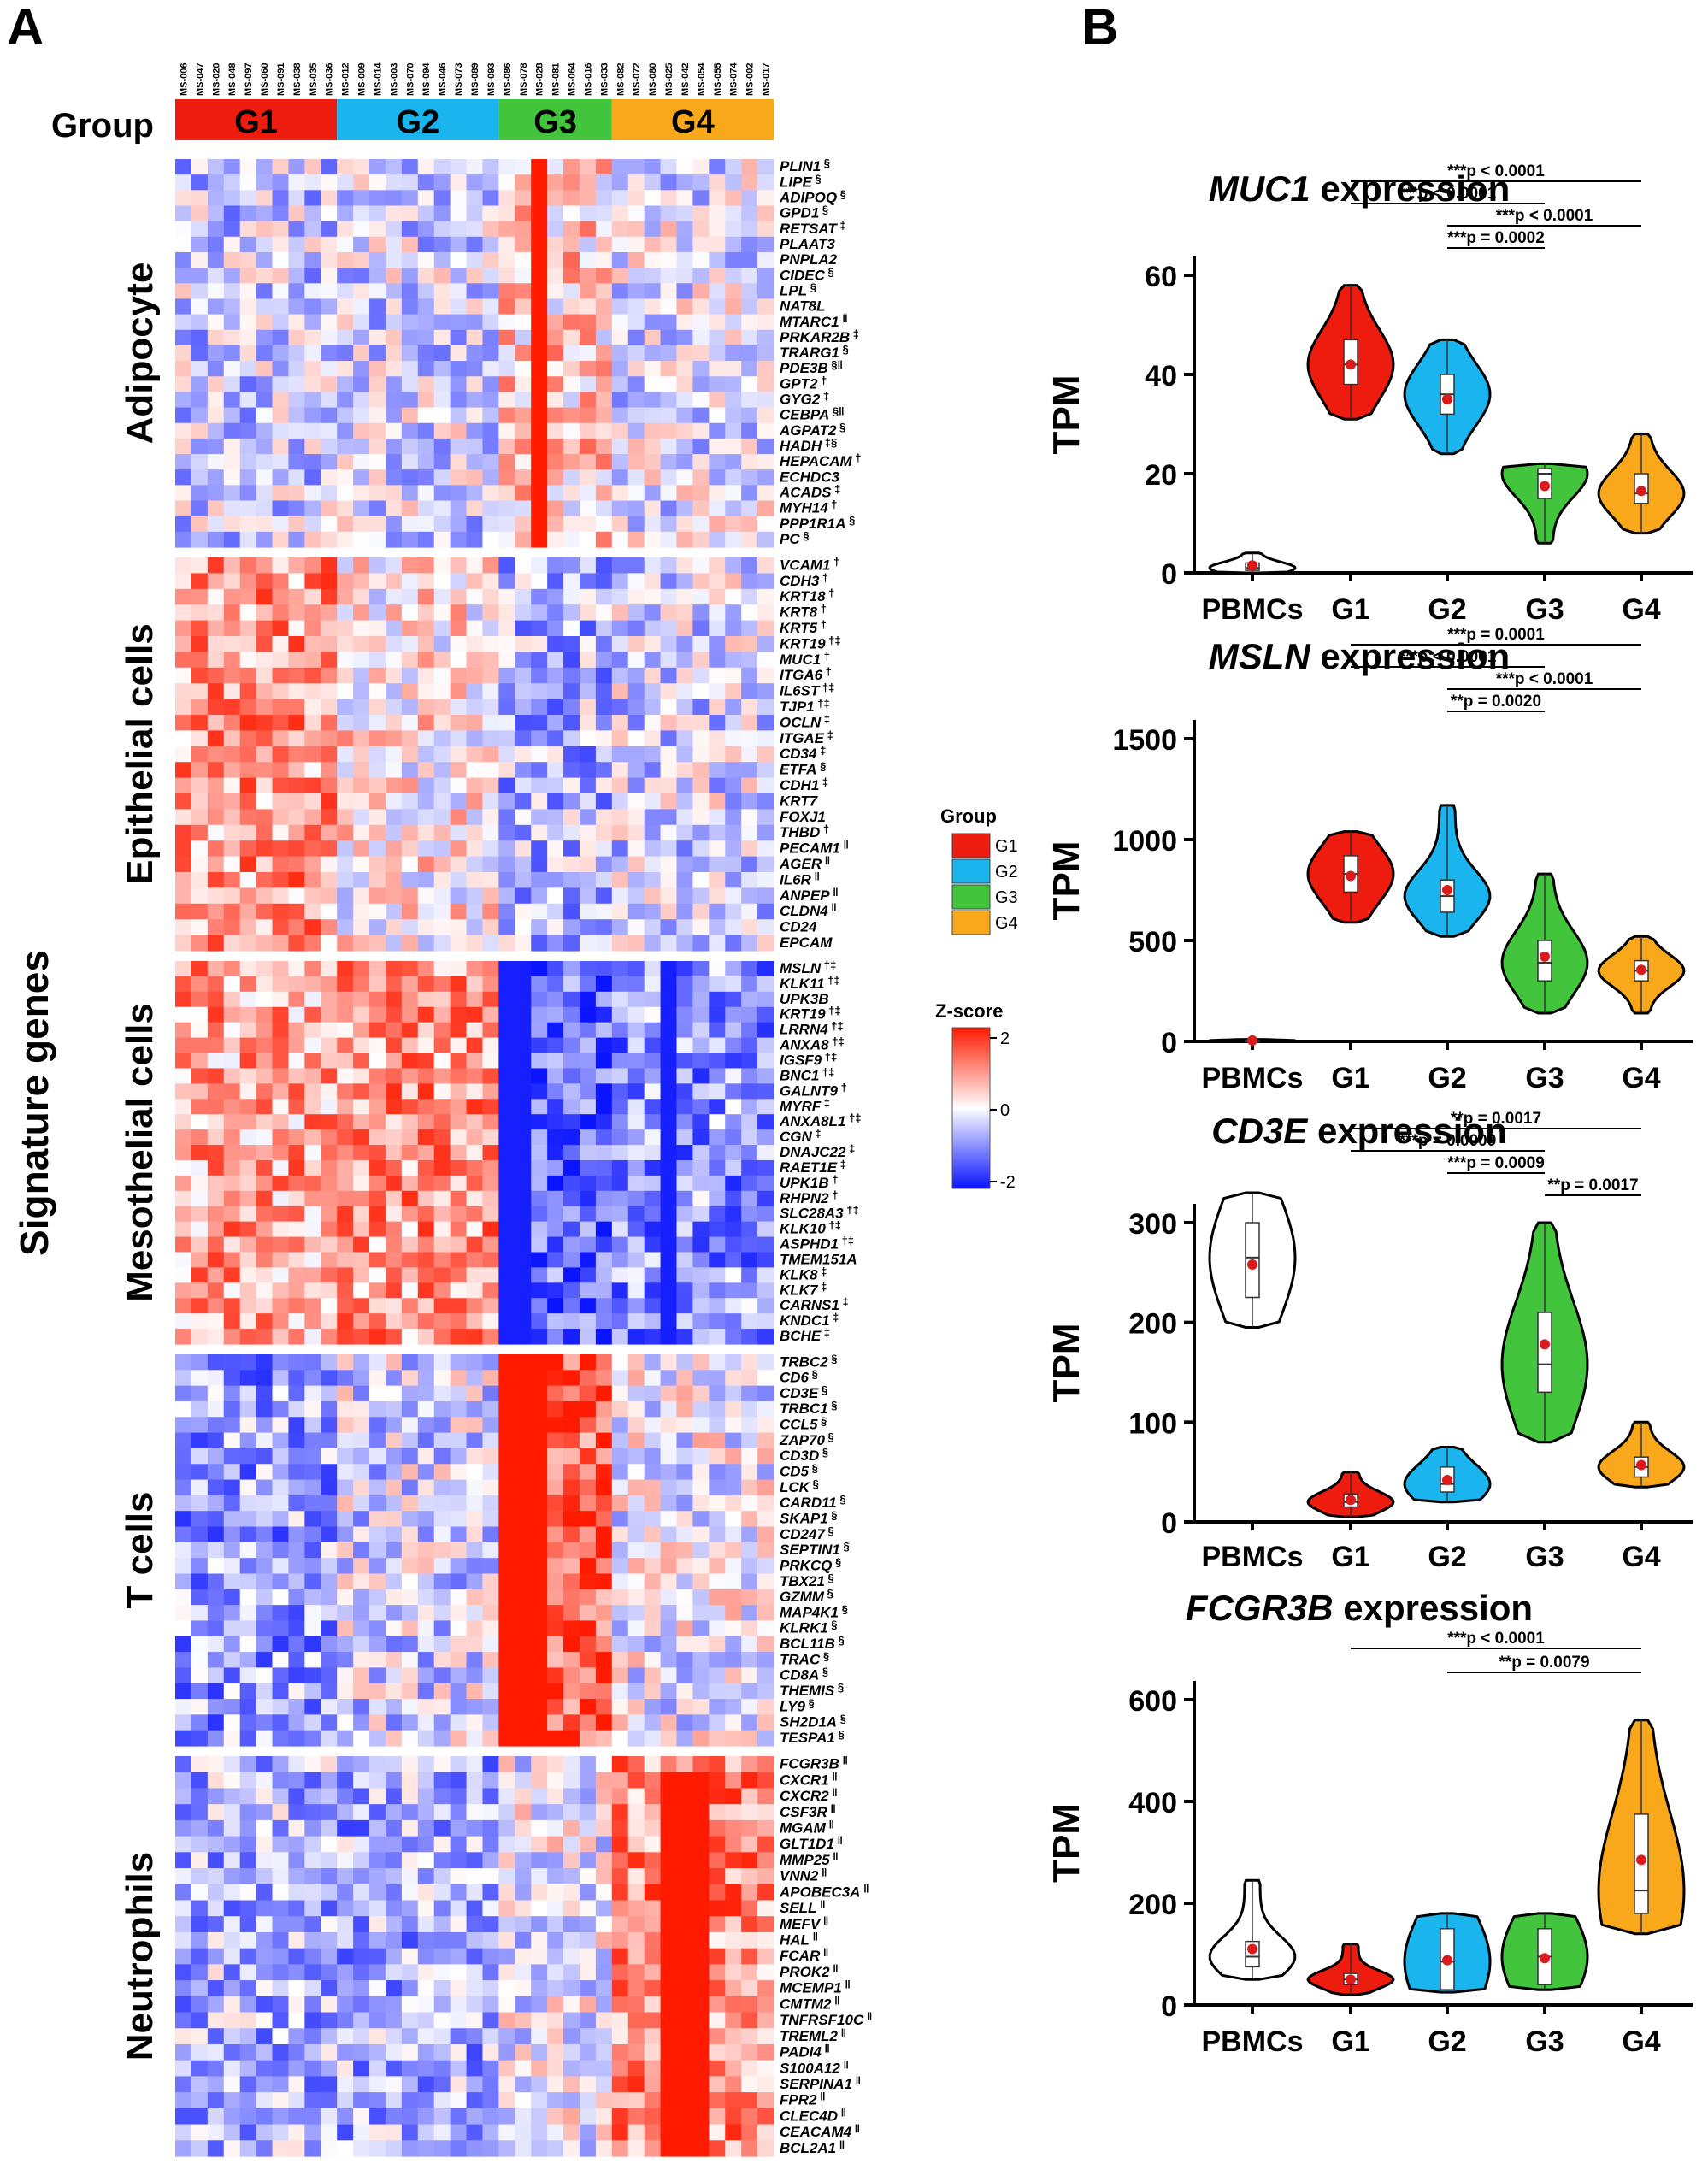  What do you see at coordinates (823, 1872) in the screenshot?
I see `gene-mark: ‖` at bounding box center [823, 1872].